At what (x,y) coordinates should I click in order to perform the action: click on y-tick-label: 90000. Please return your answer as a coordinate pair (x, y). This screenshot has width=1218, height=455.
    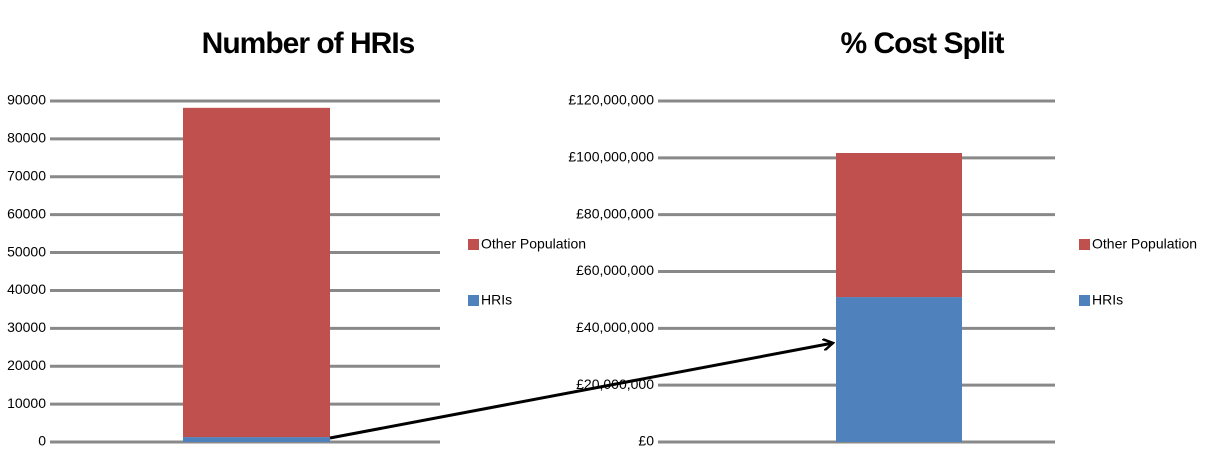
    Looking at the image, I should click on (26, 100).